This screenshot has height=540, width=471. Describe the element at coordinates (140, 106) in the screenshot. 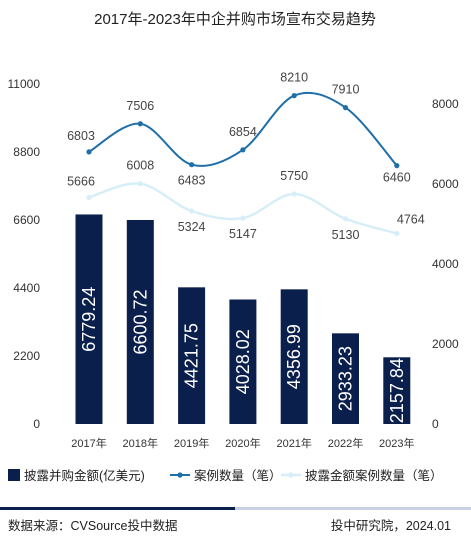

I see `count-value-label: 7506` at that location.